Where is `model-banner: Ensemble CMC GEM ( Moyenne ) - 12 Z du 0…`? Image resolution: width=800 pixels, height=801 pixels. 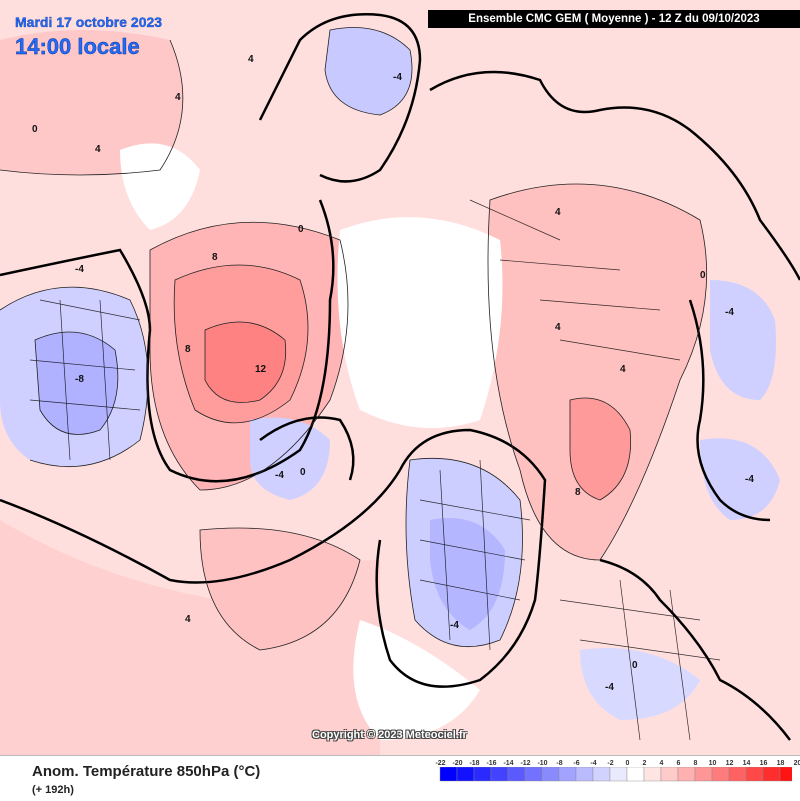 model-banner: Ensemble CMC GEM ( Moyenne ) - 12 Z du 0… is located at coordinates (614, 19).